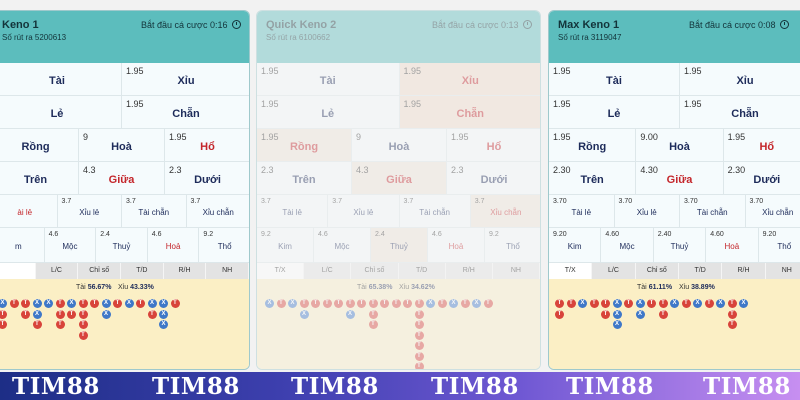 The width and height of the screenshot is (800, 400). Describe the element at coordinates (713, 211) in the screenshot. I see `bet-option: 3.70 Tài chẵn` at that location.